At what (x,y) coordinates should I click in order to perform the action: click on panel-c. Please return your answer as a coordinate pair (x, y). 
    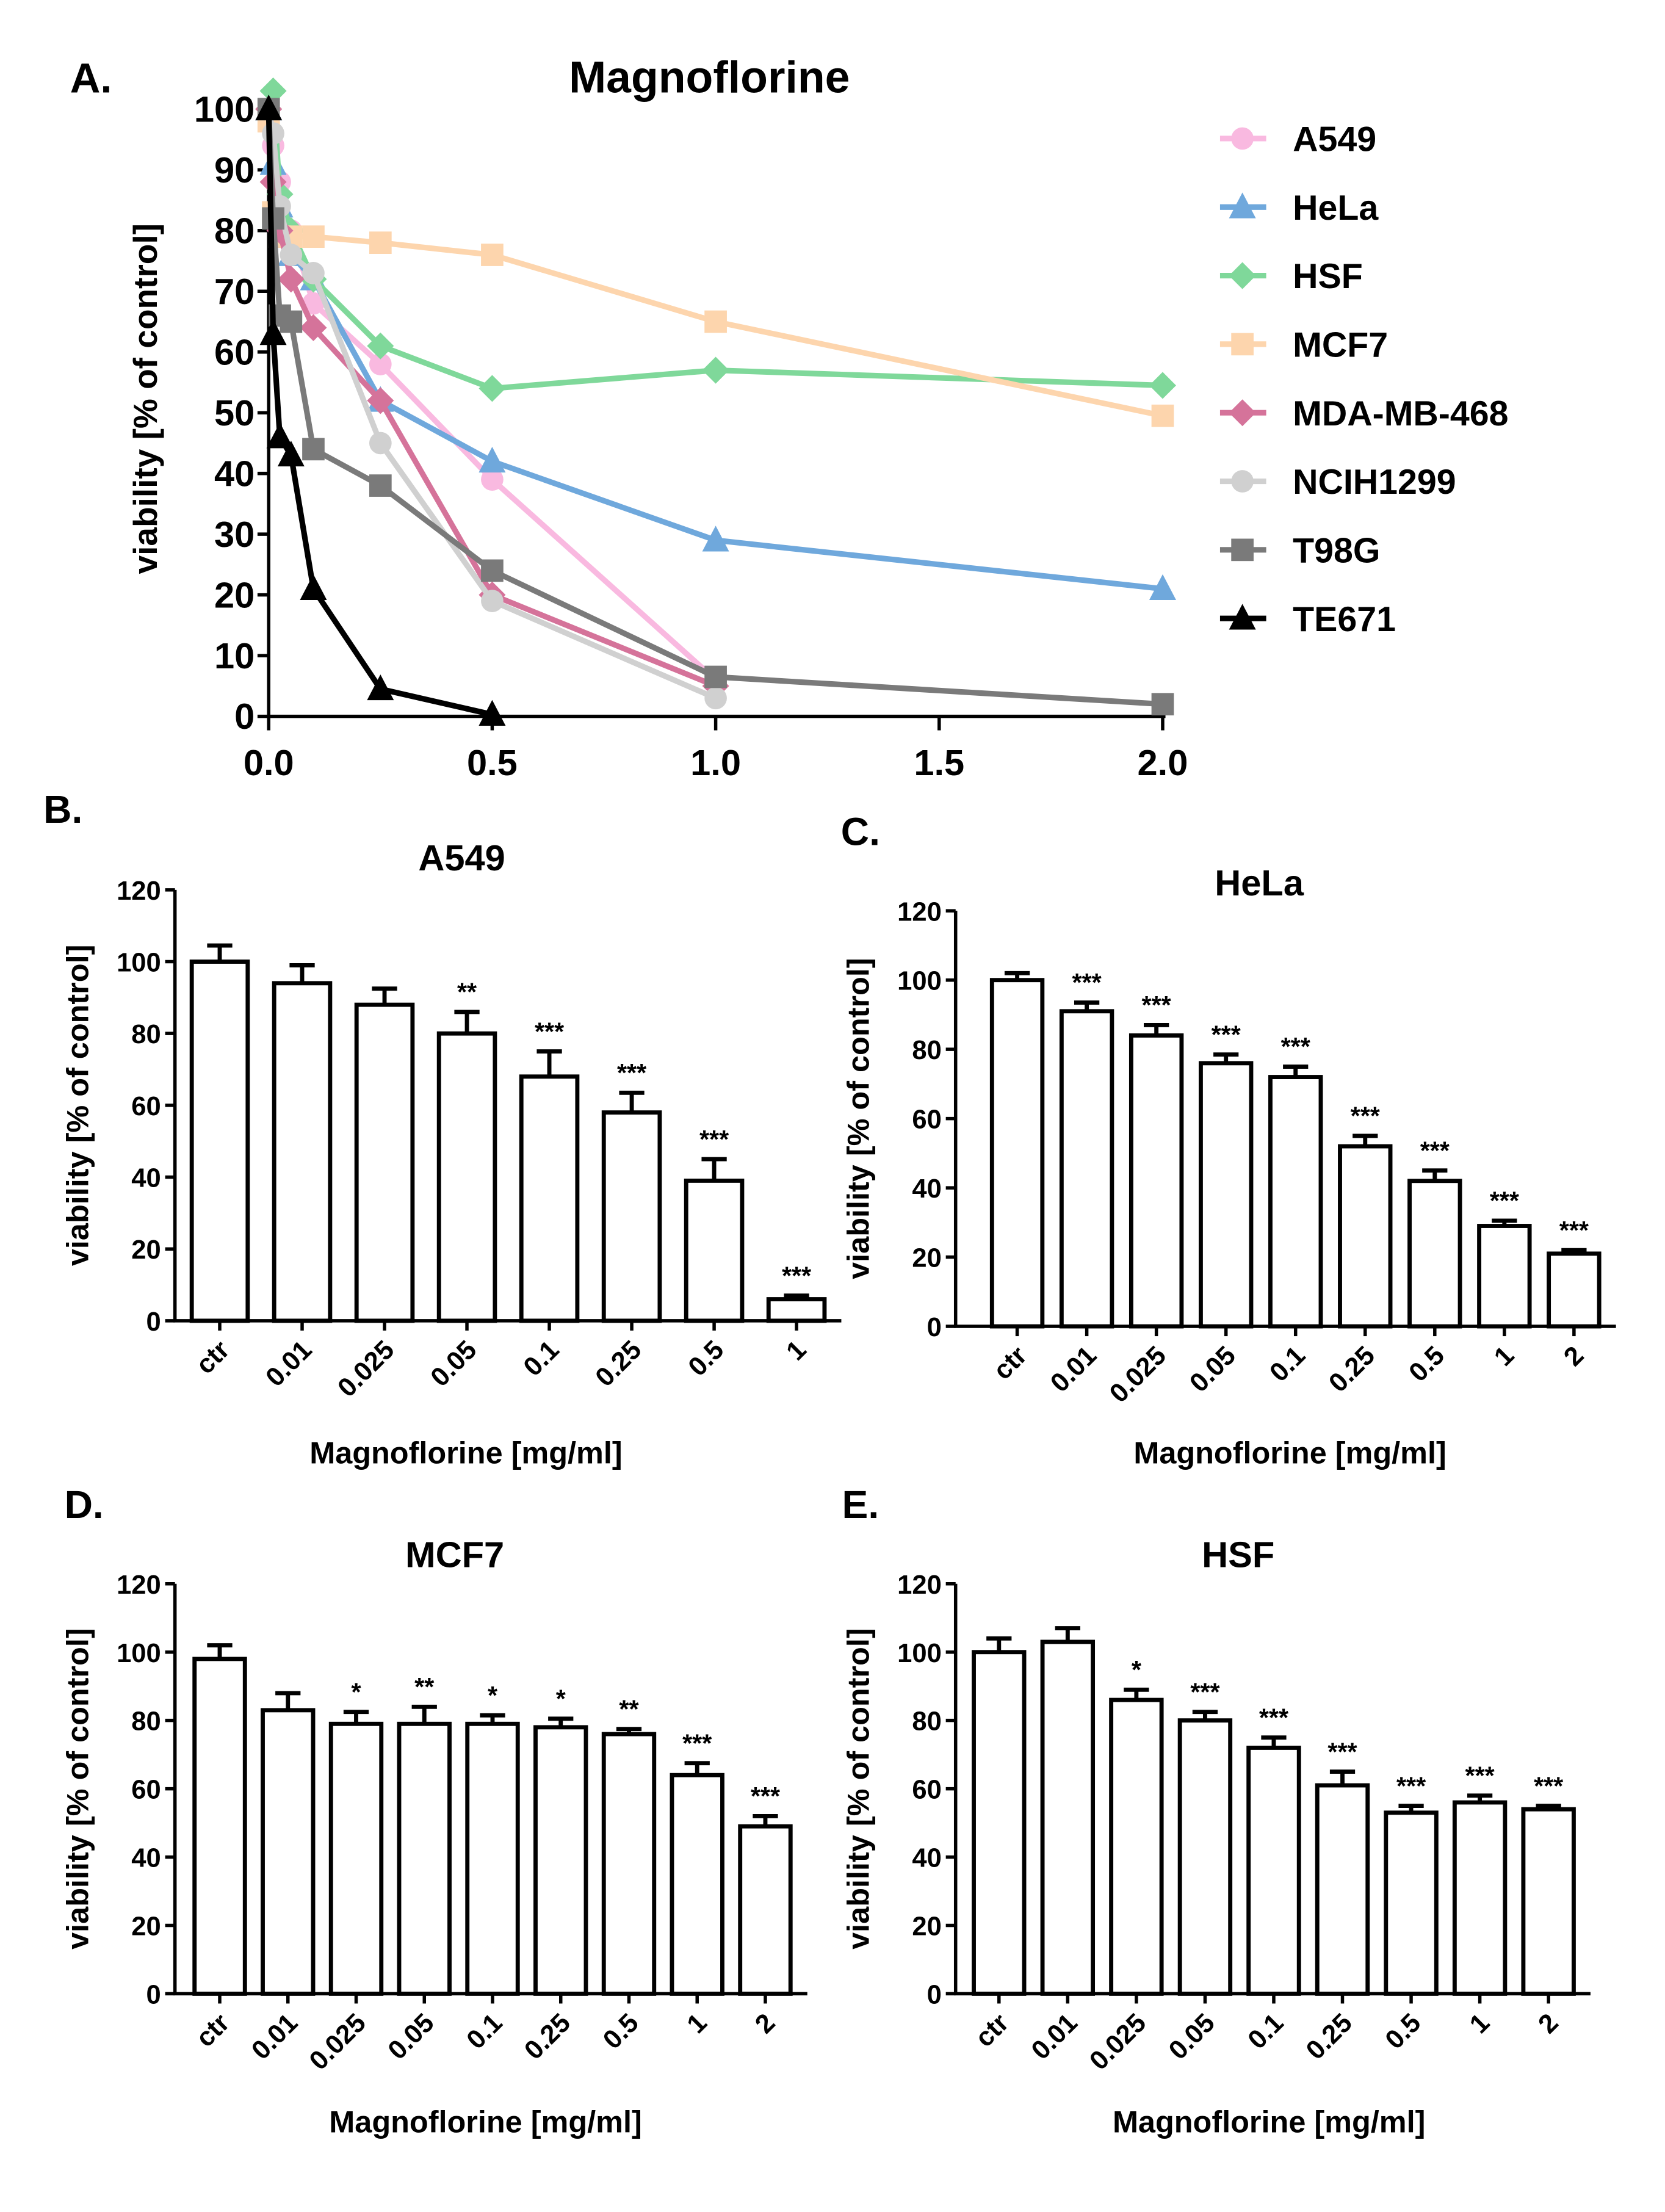
    Looking at the image, I should click on (1281, 1123).